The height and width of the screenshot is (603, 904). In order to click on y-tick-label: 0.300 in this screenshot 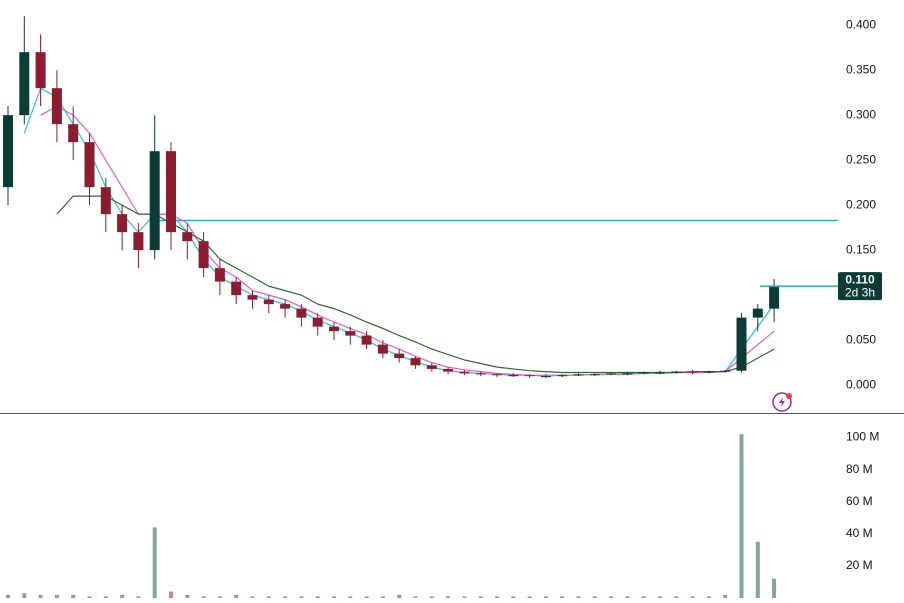, I will do `click(861, 114)`.